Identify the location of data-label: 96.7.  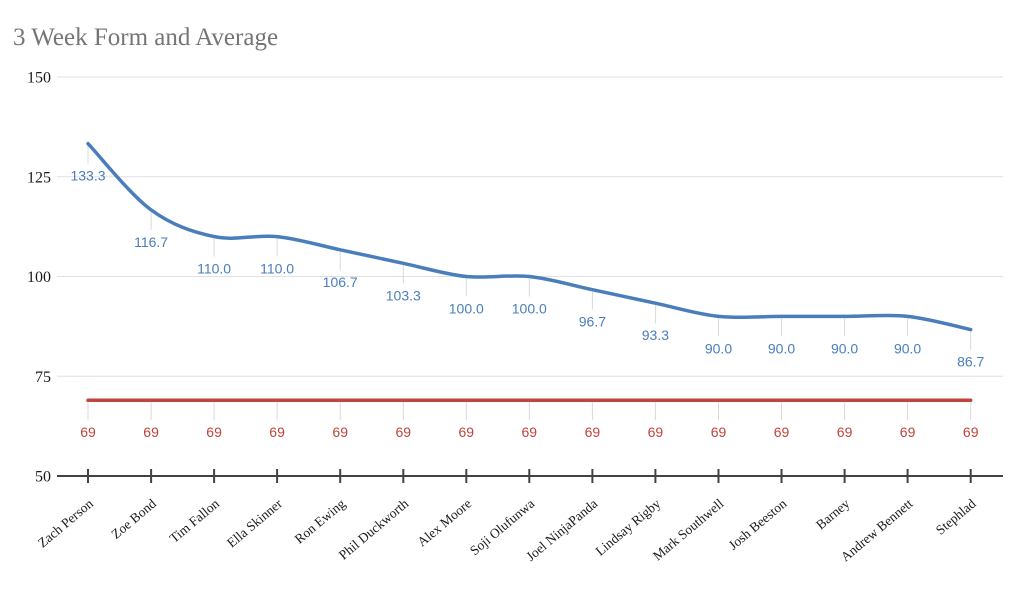
(592, 322).